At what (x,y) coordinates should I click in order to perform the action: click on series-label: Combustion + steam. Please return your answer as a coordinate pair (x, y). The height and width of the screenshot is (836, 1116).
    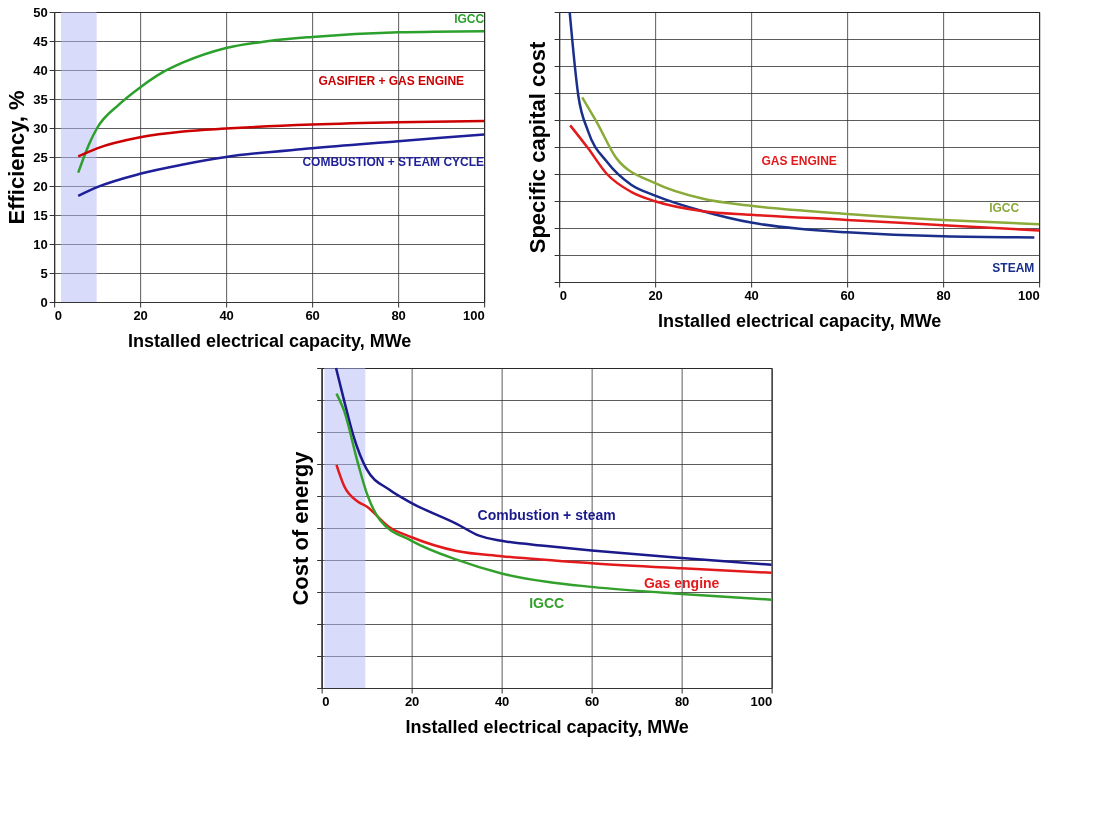
    Looking at the image, I should click on (546, 514).